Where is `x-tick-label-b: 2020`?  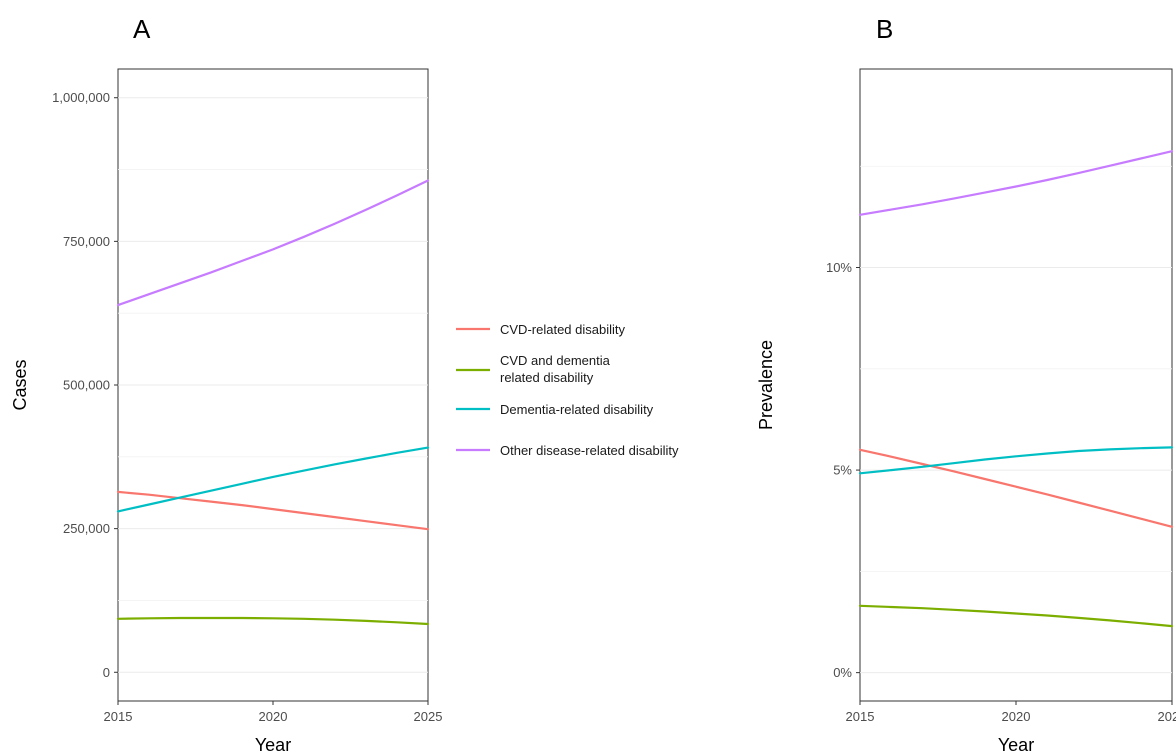 x-tick-label-b: 2020 is located at coordinates (1016, 716).